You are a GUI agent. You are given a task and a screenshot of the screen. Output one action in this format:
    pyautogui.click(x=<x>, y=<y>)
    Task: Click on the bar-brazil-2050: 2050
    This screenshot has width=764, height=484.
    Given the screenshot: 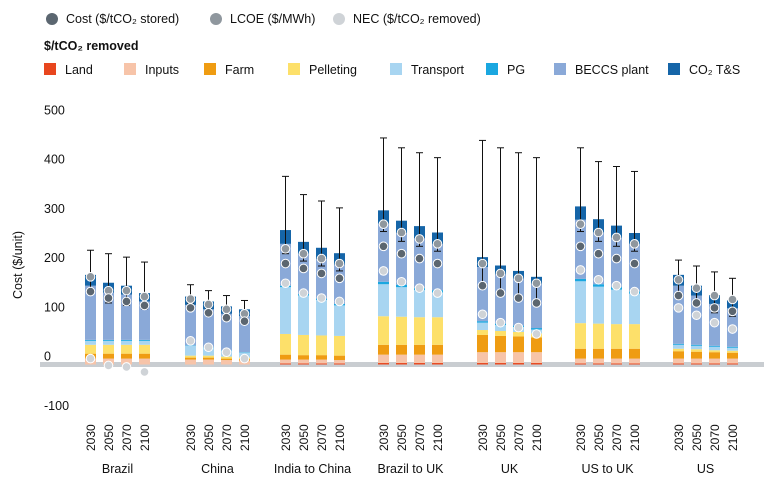 What is the action you would take?
    pyautogui.click(x=109, y=352)
    